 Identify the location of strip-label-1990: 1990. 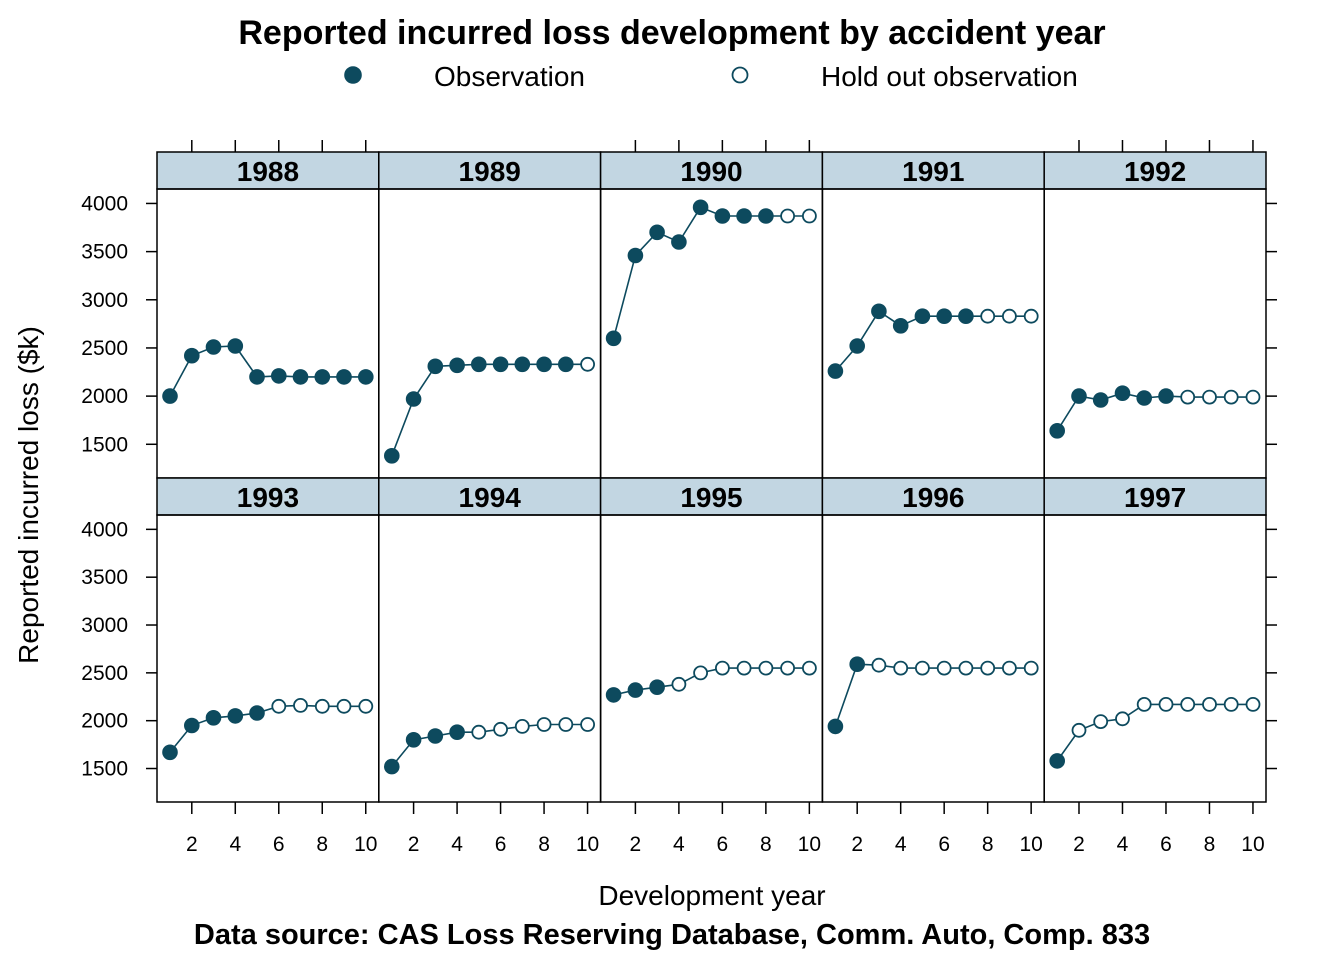
(711, 171).